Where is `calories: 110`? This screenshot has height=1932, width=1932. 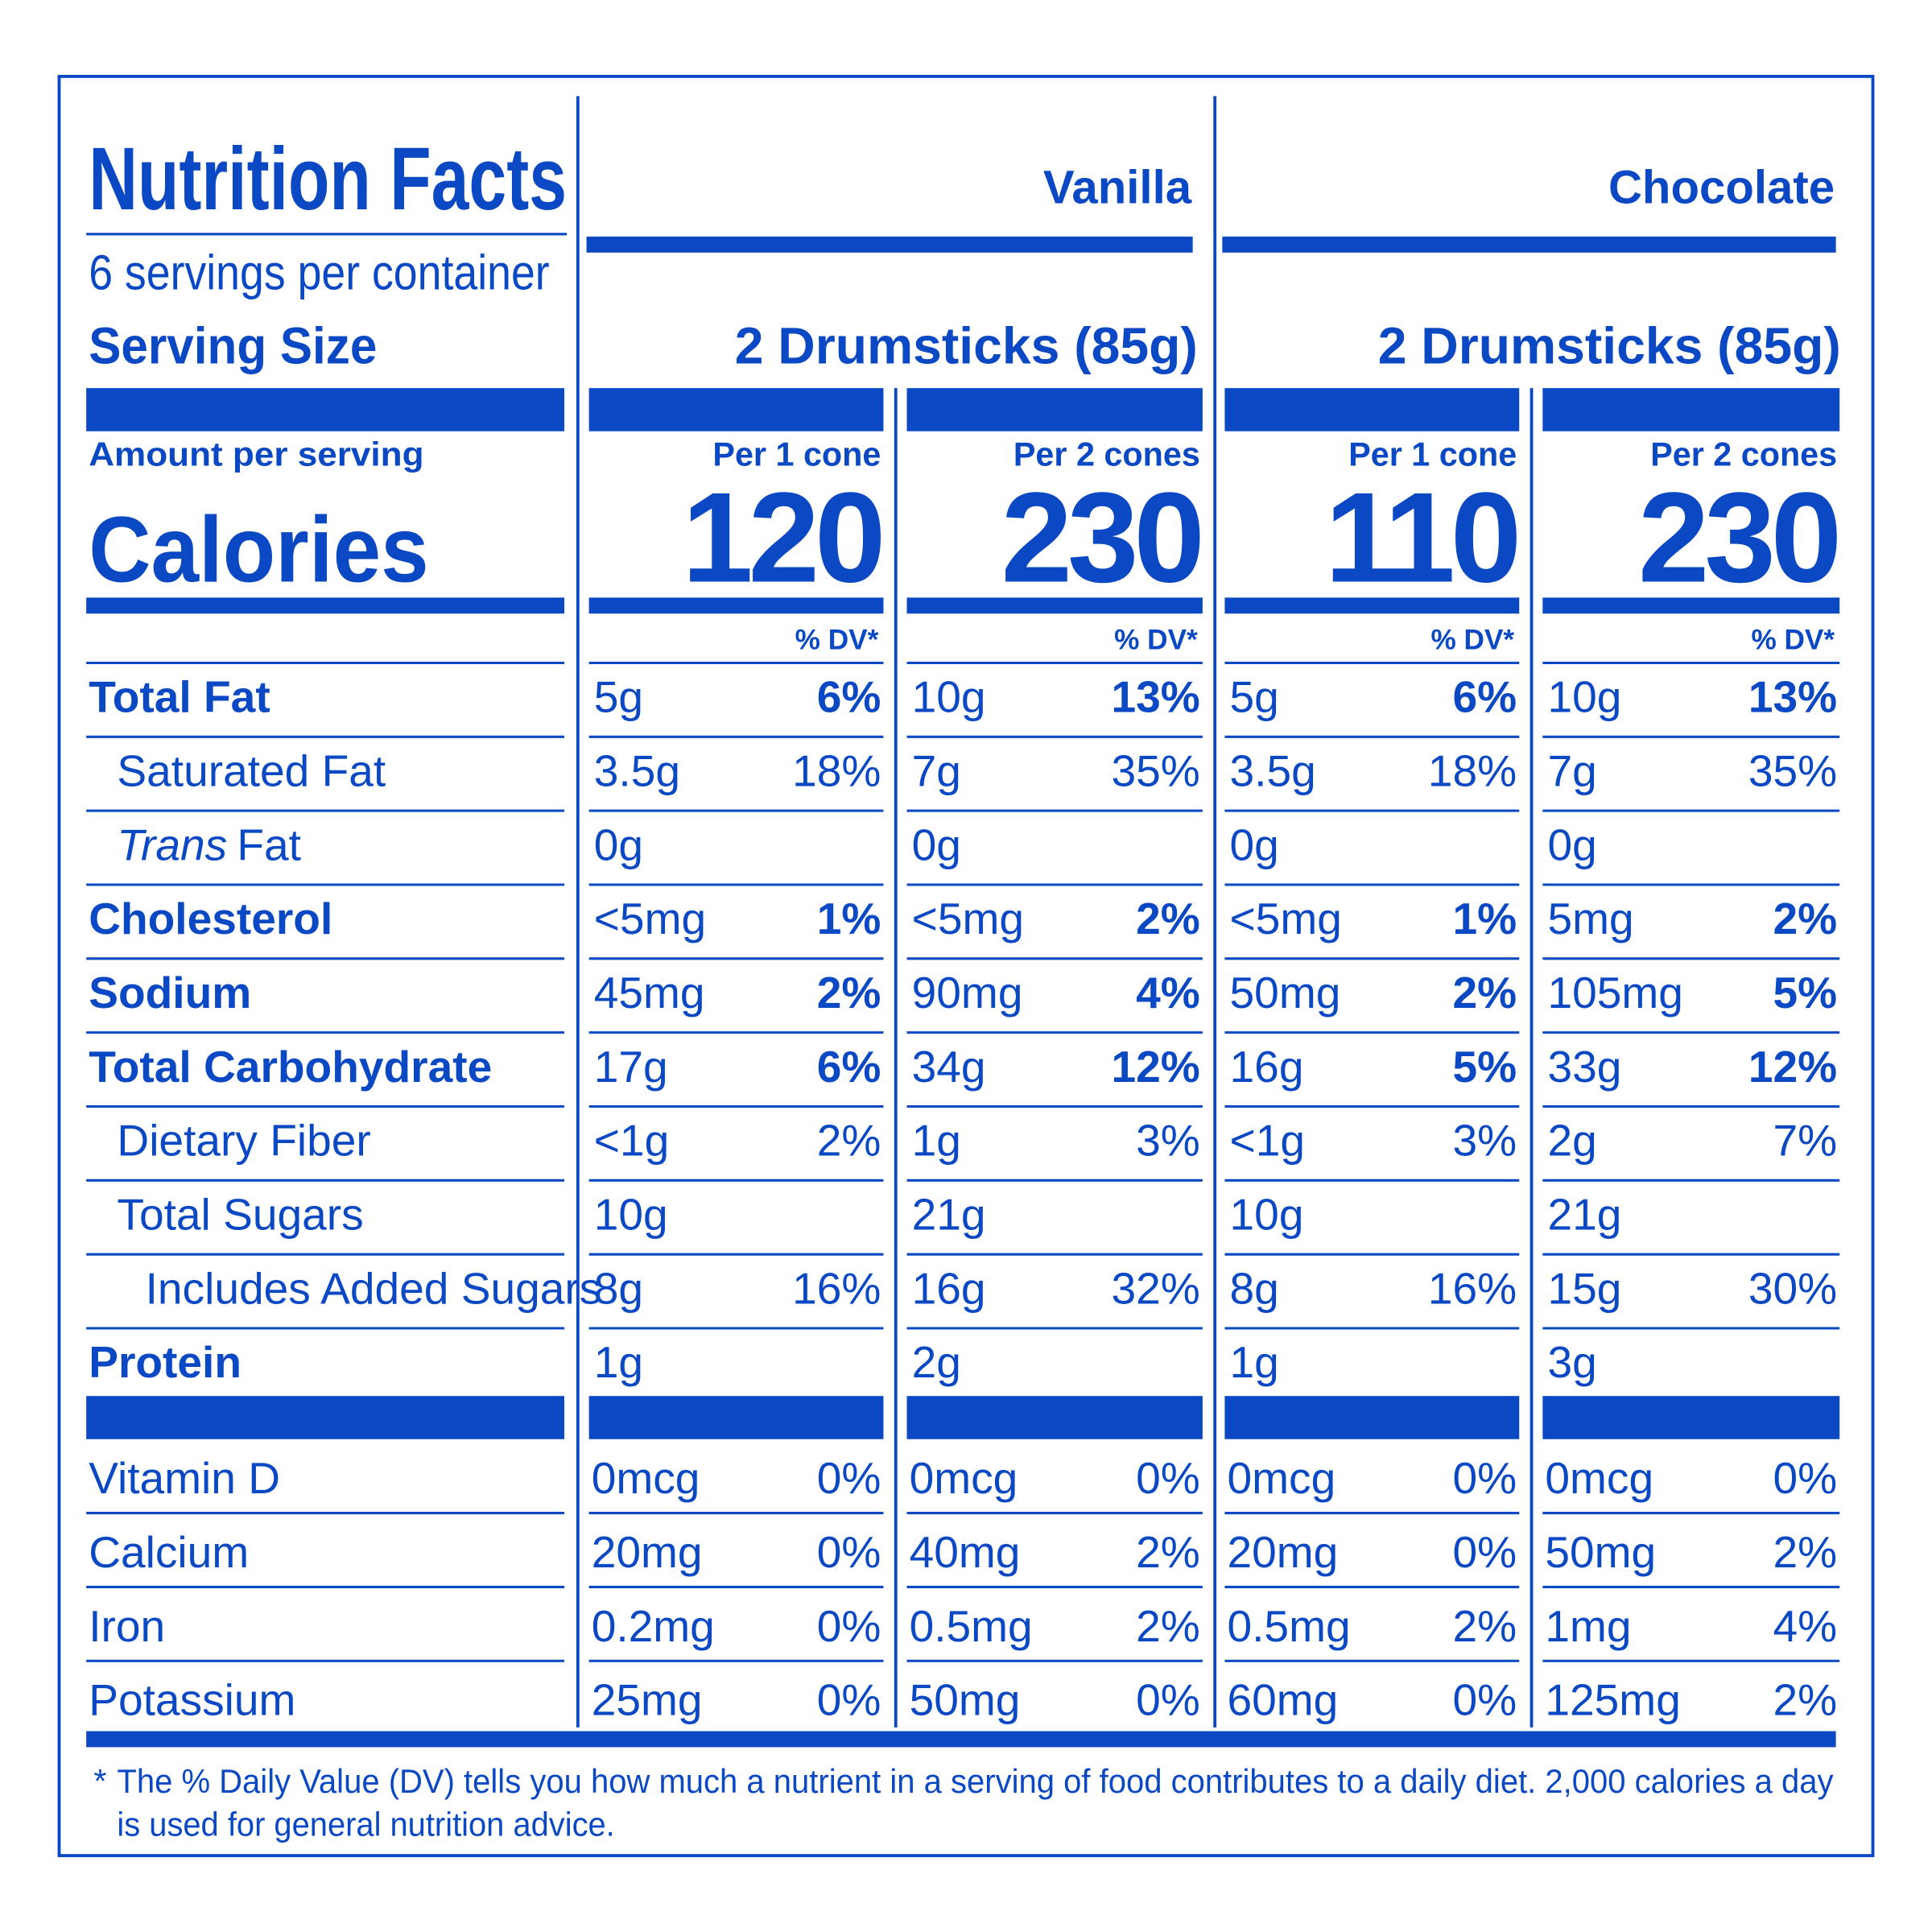 calories: 110 is located at coordinates (1421, 537).